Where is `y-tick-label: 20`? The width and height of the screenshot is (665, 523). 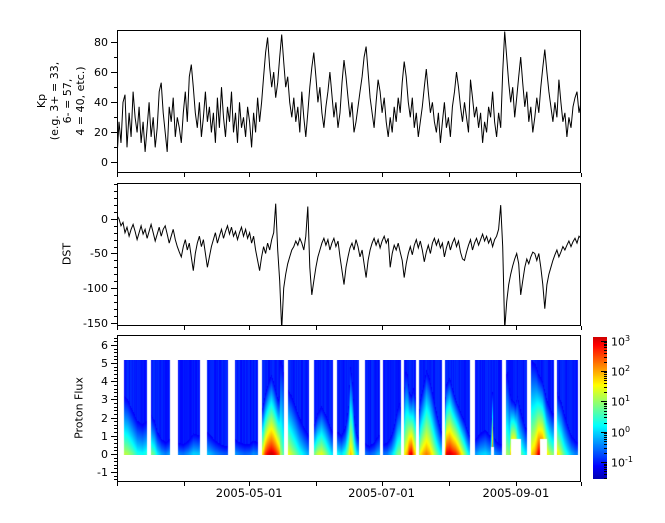
y-tick-label: 20 is located at coordinates (101, 132).